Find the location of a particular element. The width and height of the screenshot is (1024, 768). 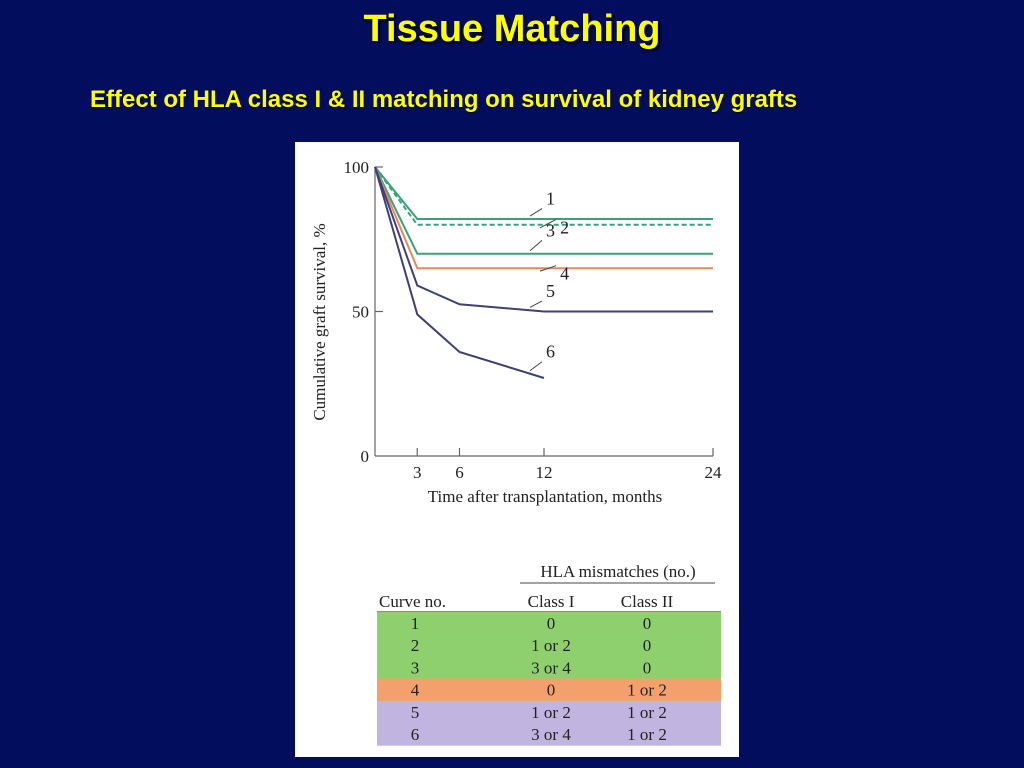

y-tick-label: 0 is located at coordinates (365, 456).